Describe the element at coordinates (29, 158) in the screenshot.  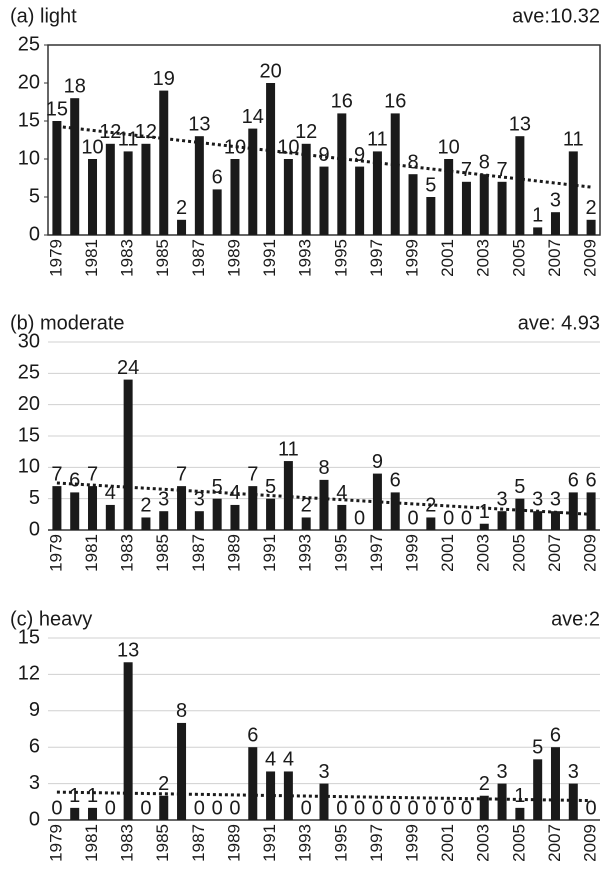
I see `y-tick-label: 10` at that location.